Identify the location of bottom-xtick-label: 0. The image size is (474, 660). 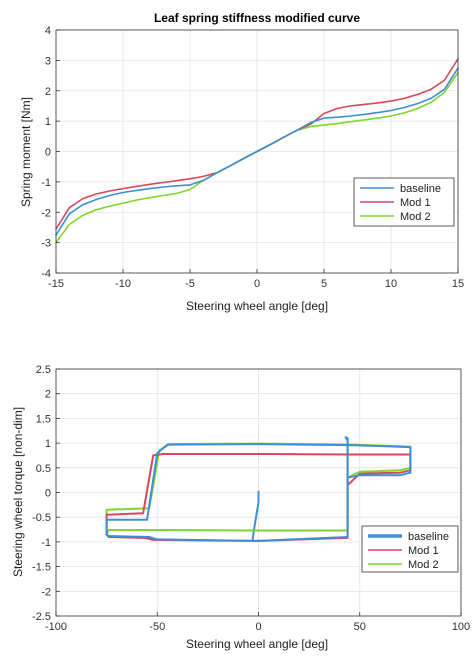
(258, 627).